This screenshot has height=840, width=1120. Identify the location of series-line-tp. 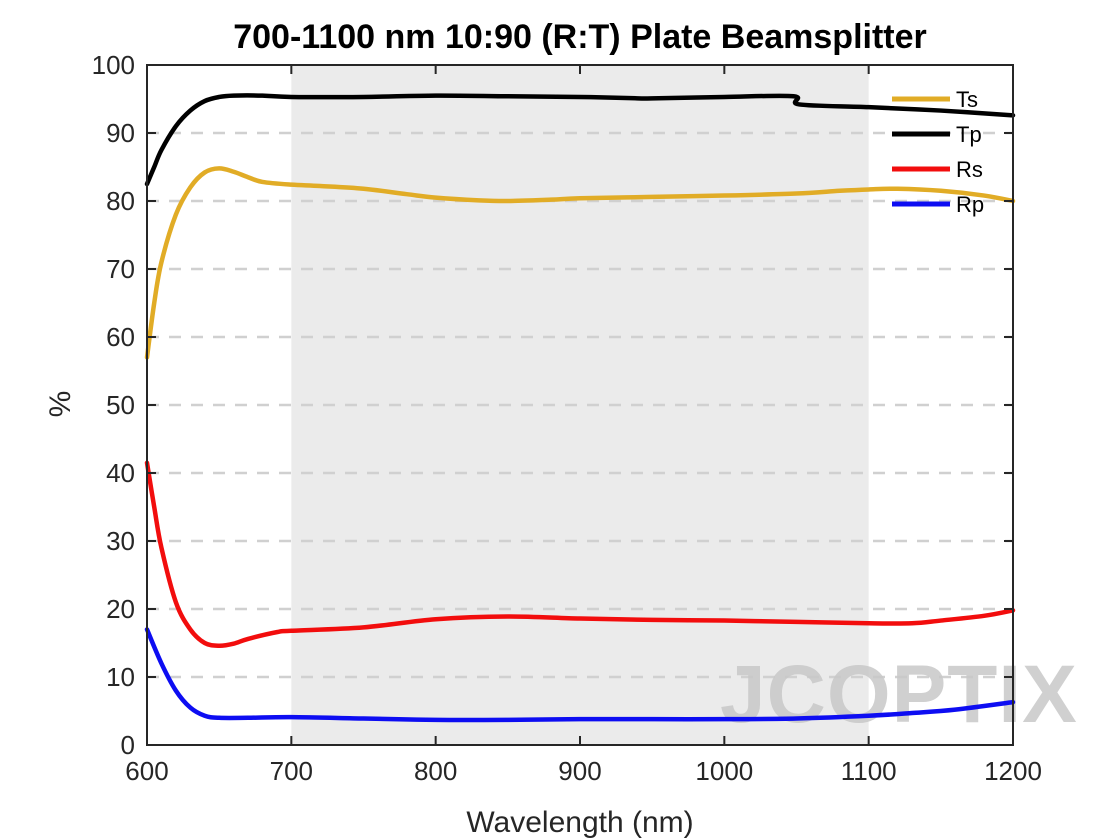
(580, 140).